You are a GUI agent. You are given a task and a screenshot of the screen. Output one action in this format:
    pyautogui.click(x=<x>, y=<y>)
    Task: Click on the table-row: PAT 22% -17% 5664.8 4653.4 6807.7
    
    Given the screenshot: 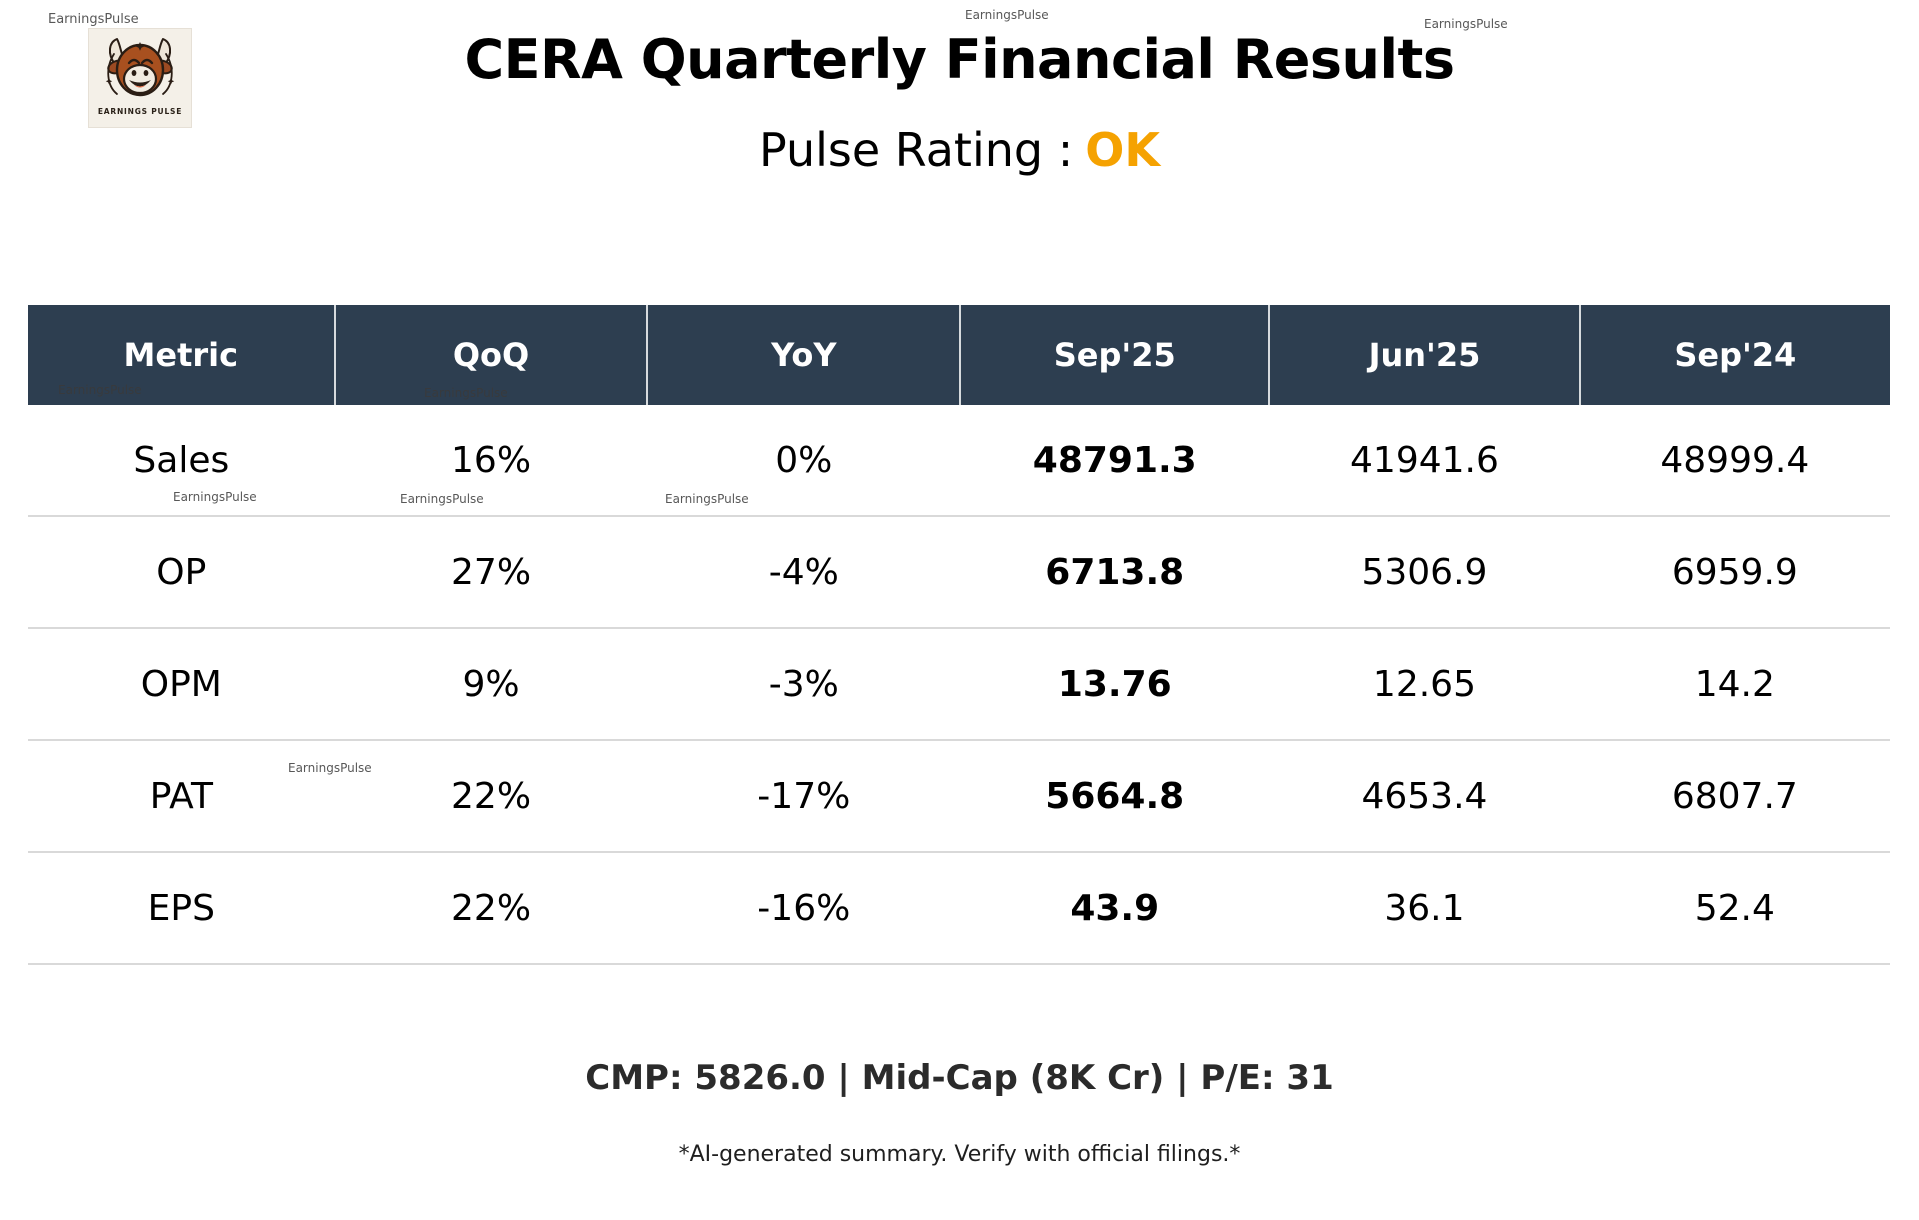 What is the action you would take?
    pyautogui.click(x=959, y=796)
    